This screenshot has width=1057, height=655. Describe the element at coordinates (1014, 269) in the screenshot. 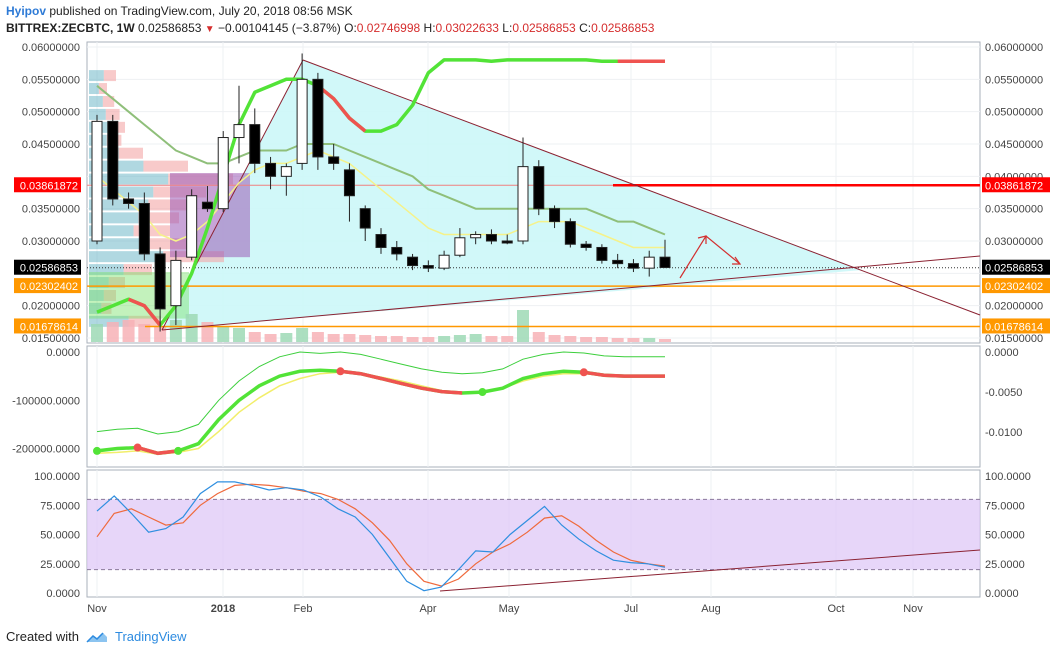

I see `price-tag-right-text: 0.02586853` at that location.